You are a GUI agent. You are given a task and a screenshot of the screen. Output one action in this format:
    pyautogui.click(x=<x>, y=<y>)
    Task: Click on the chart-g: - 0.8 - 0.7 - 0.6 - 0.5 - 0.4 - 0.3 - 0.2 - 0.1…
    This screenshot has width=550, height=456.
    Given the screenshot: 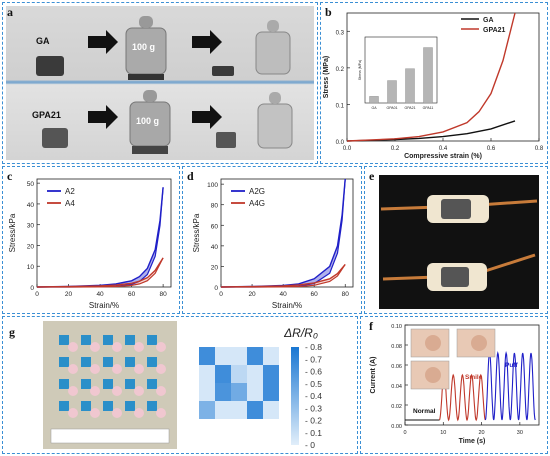 What is the action you would take?
    pyautogui.click(x=260, y=388)
    